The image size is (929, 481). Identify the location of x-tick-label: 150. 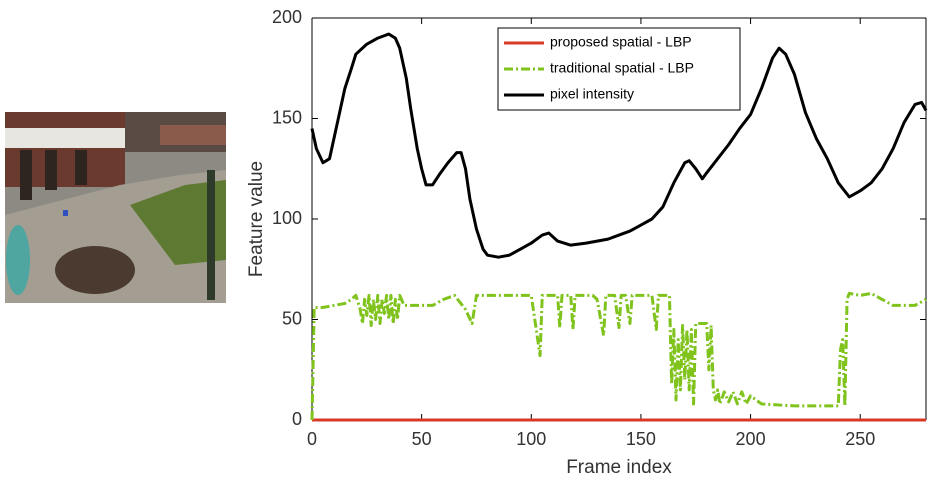
(641, 439).